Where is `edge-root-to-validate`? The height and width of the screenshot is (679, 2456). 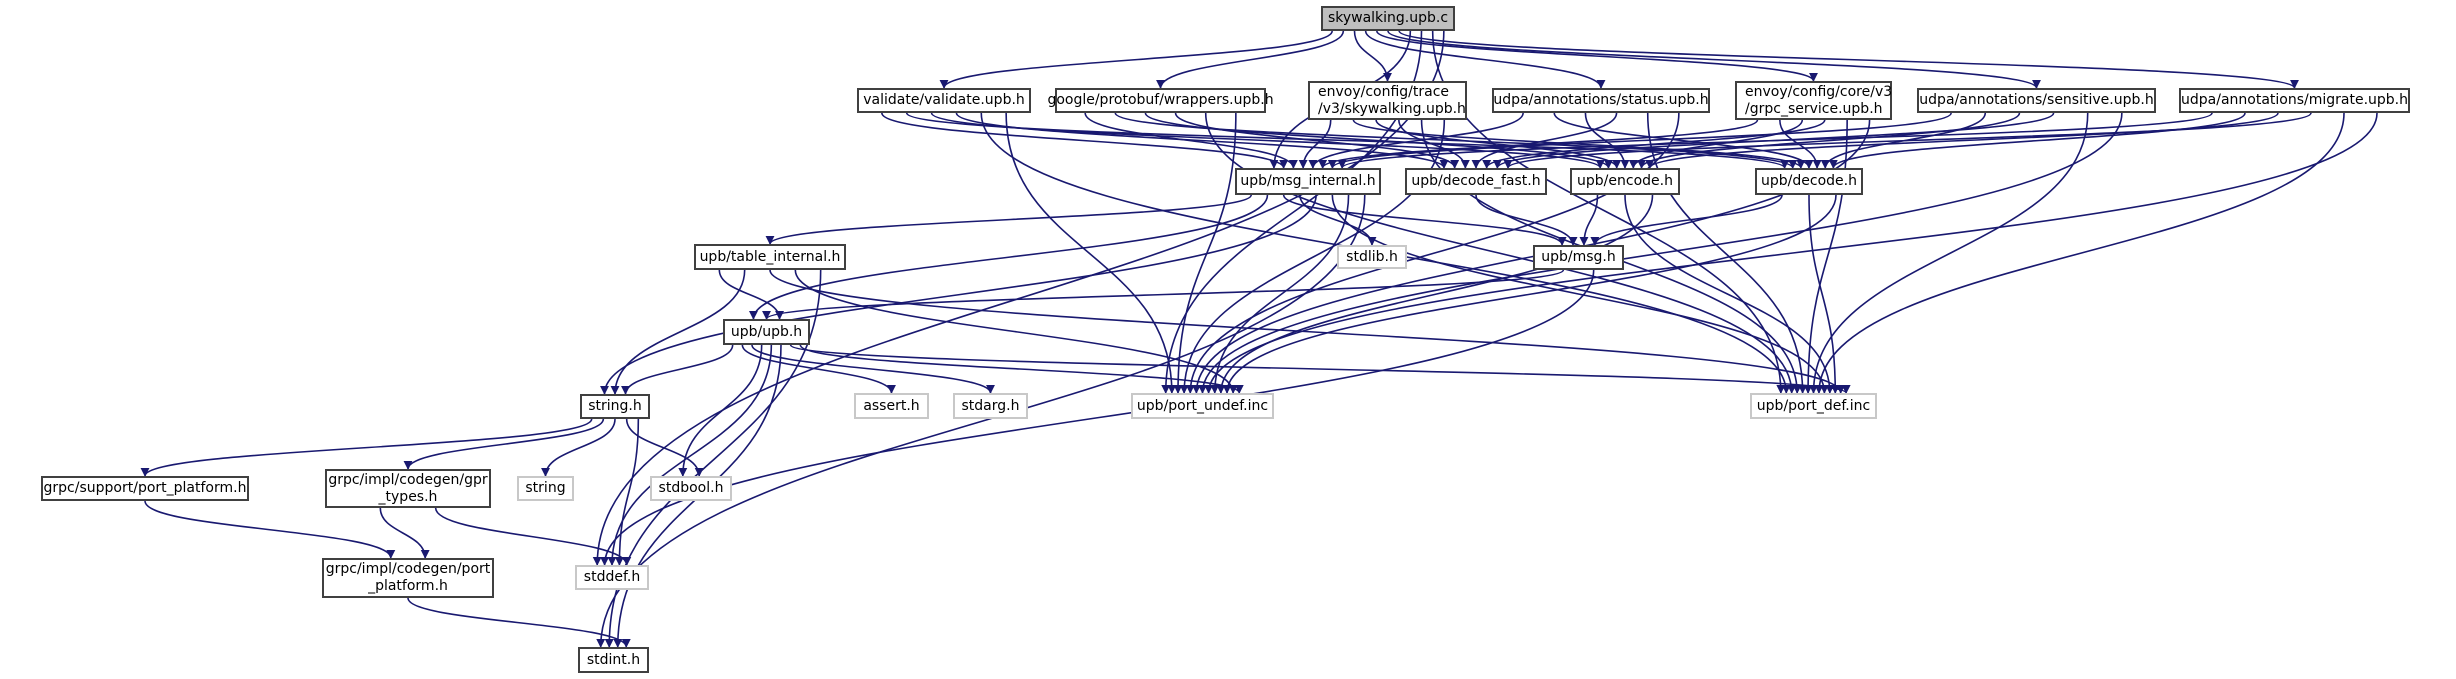
edge-root-to-validate is located at coordinates (1136, 59).